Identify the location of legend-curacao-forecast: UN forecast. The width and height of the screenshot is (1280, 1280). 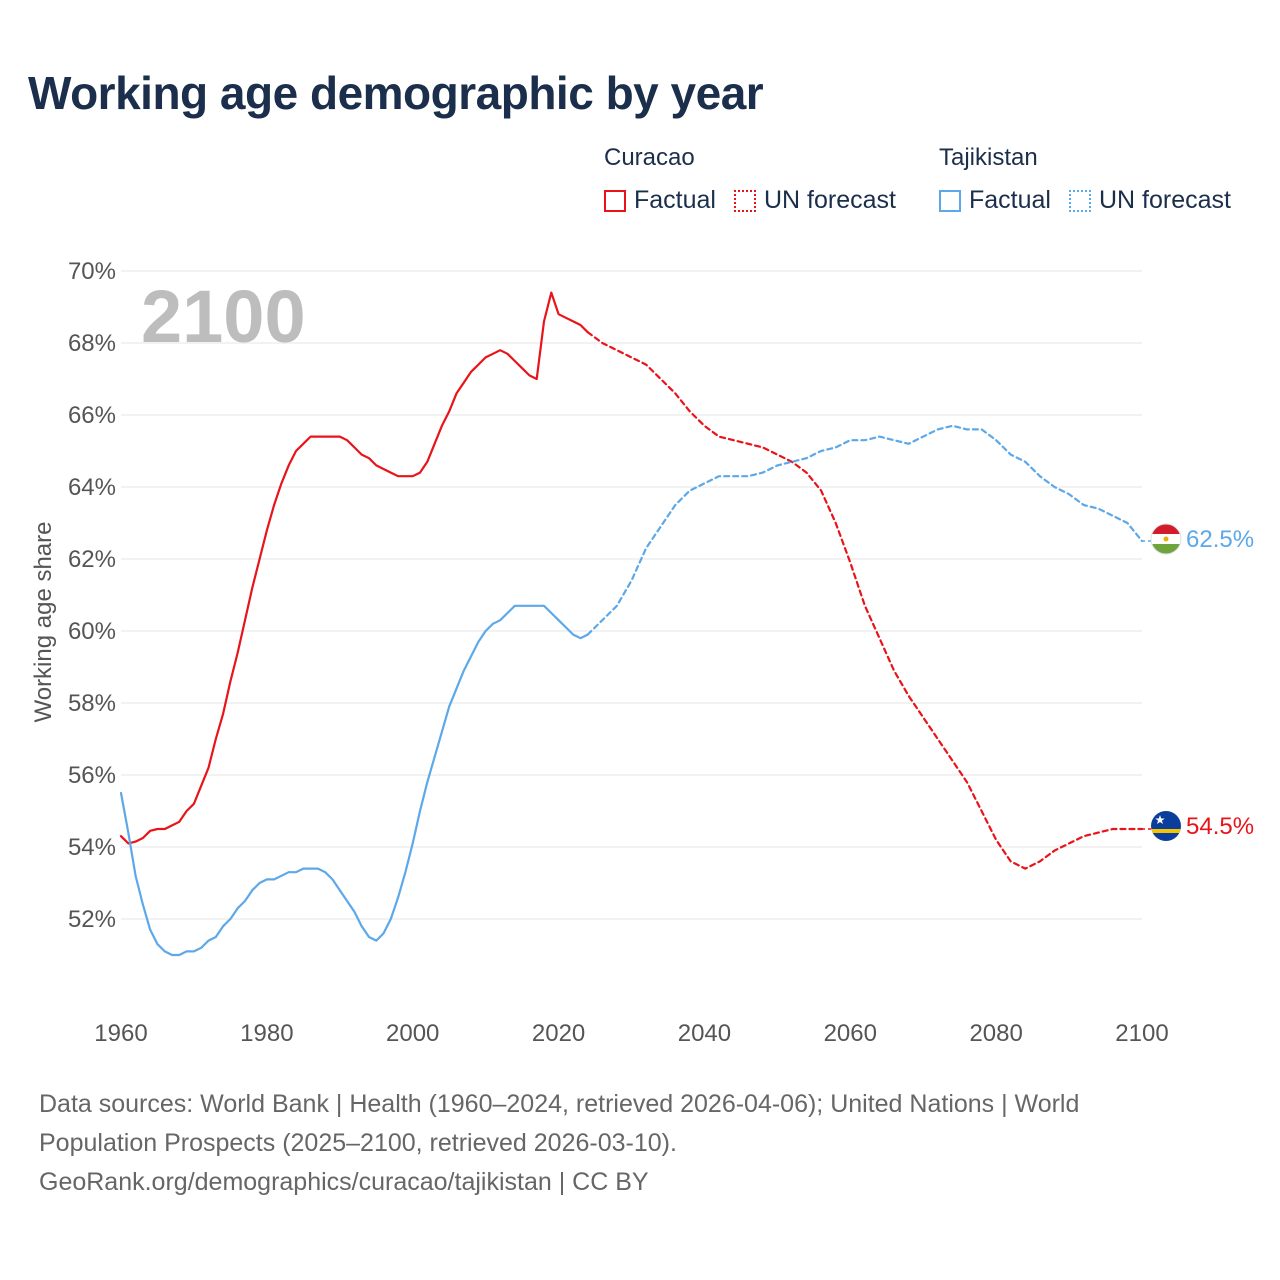
(814, 200).